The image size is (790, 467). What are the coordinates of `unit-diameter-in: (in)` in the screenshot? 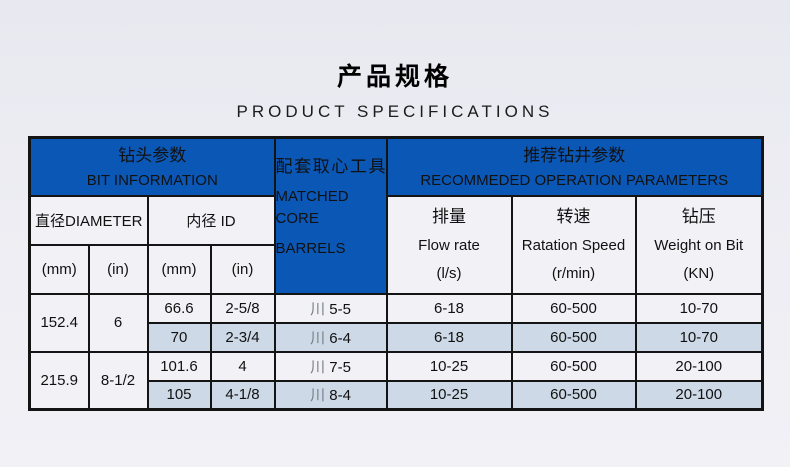 It's located at (118, 269).